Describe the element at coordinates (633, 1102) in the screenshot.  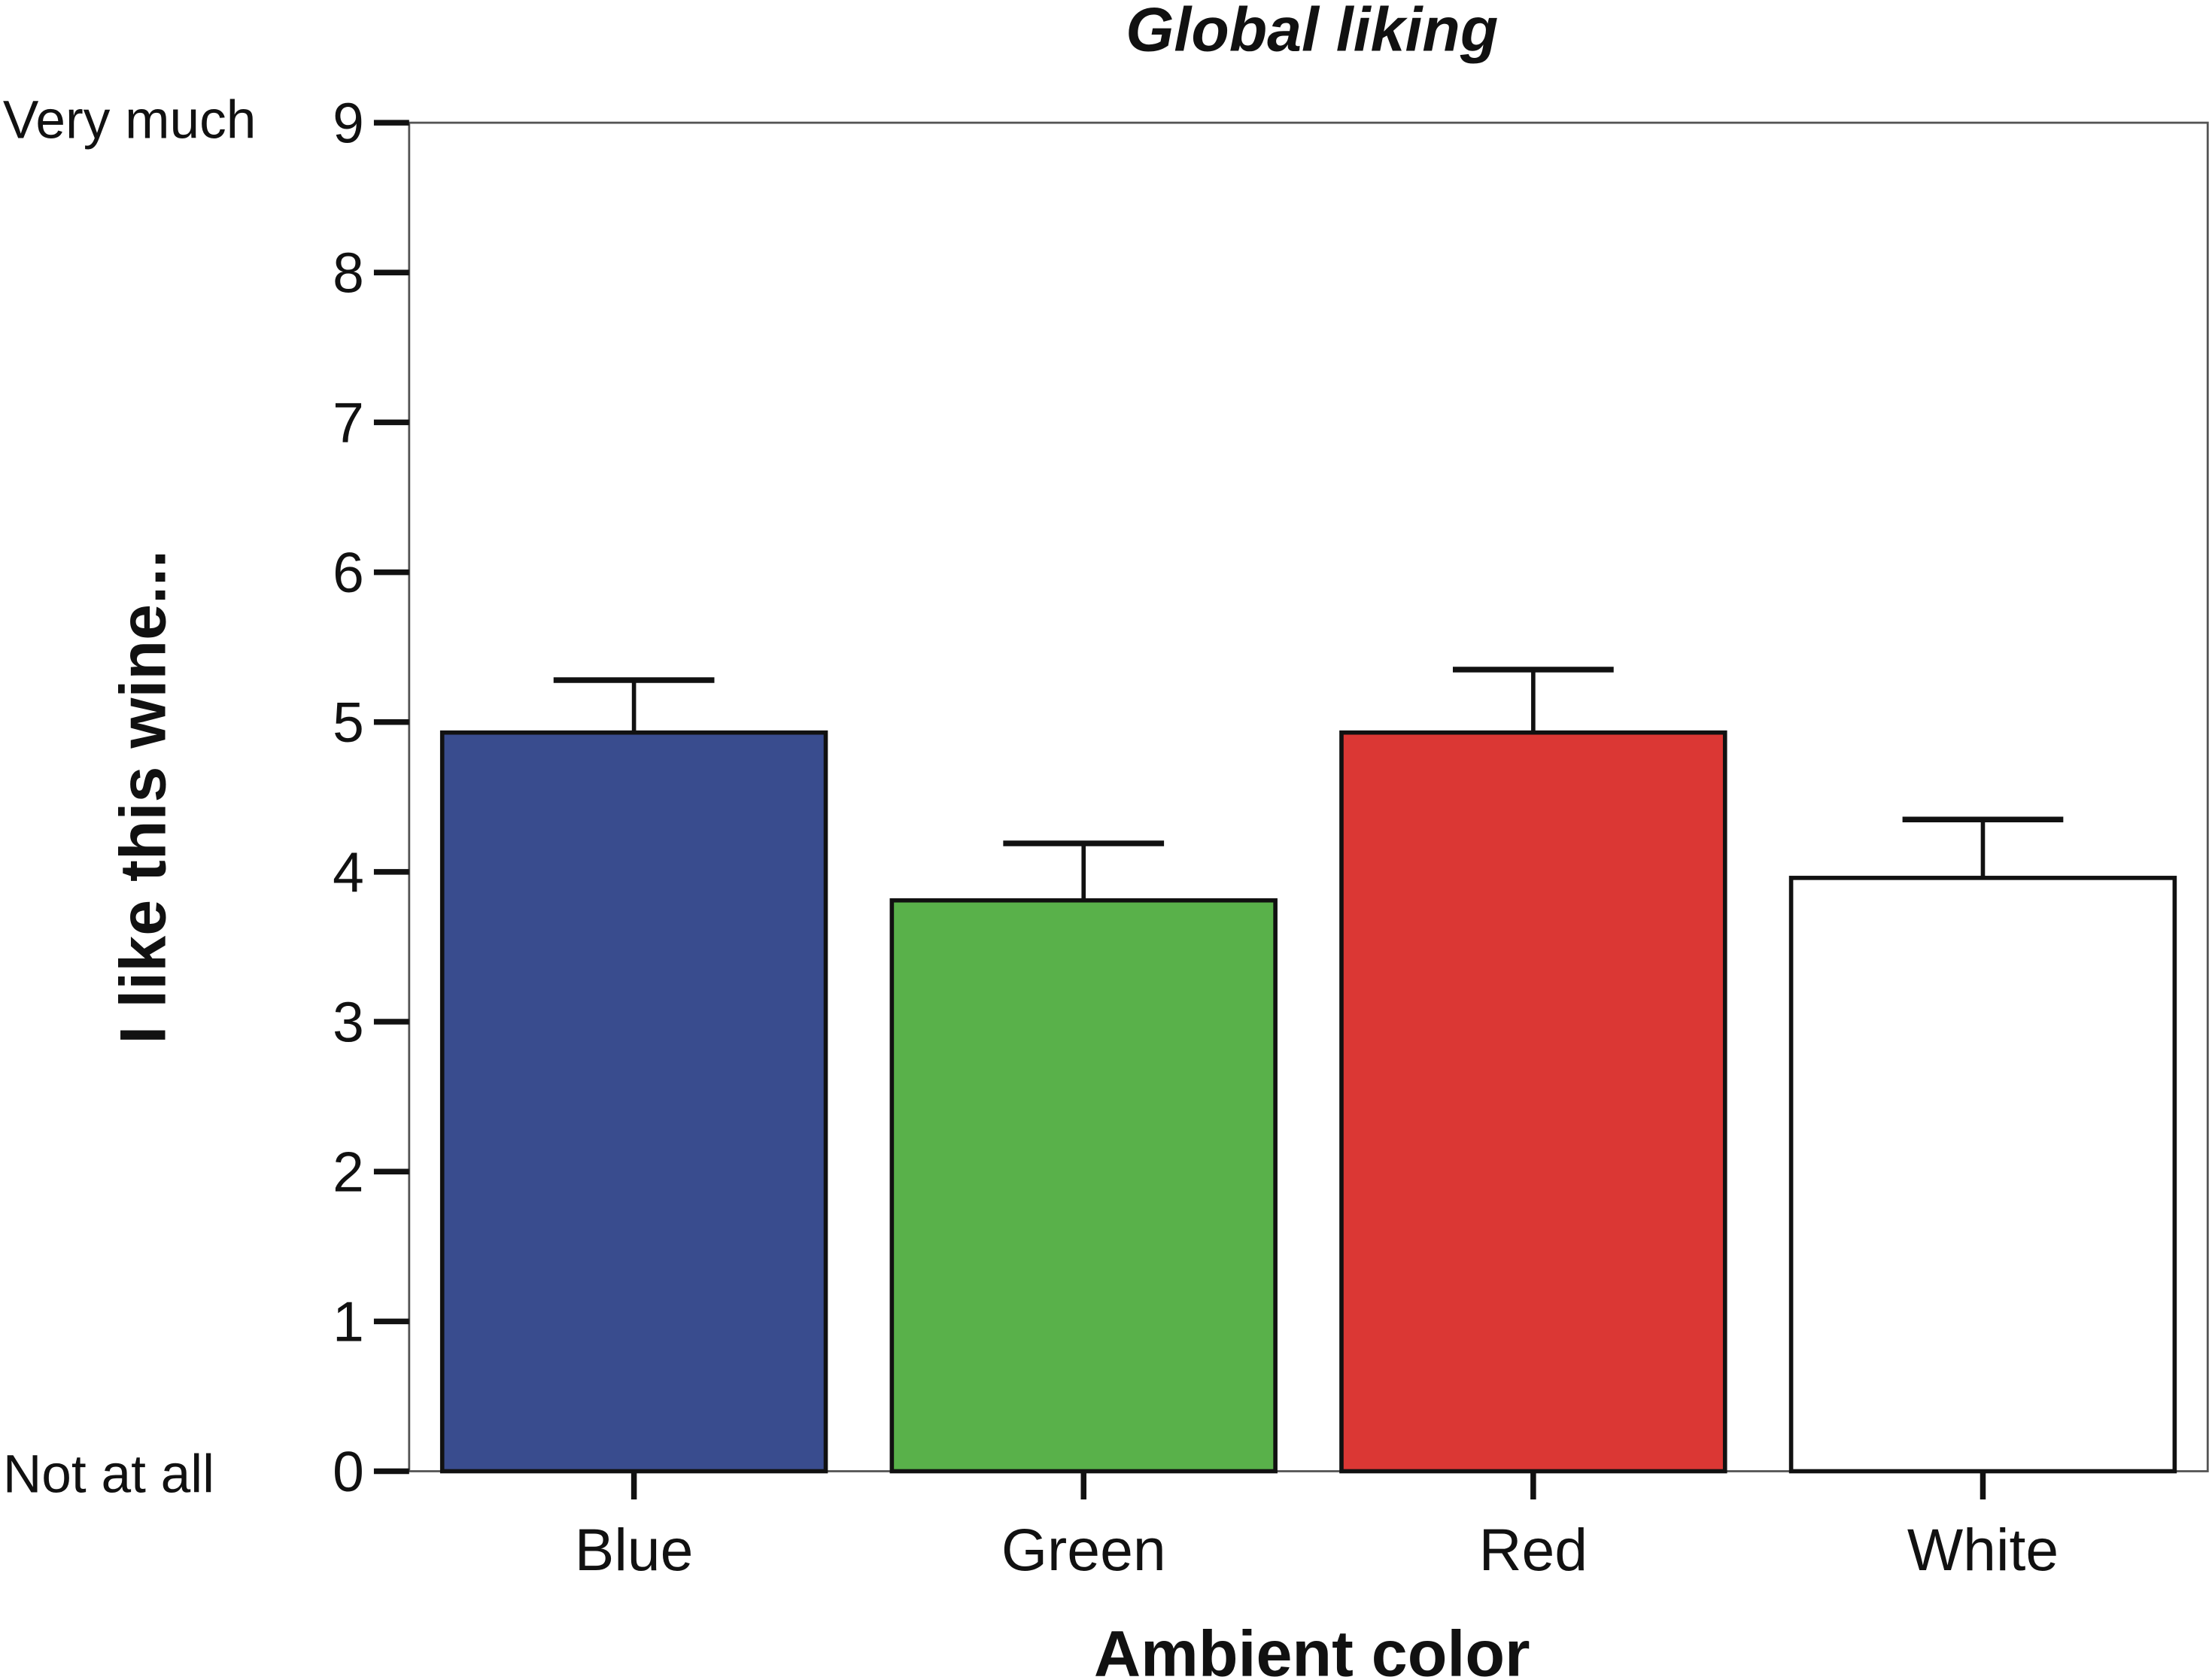
I see `bar-blue` at that location.